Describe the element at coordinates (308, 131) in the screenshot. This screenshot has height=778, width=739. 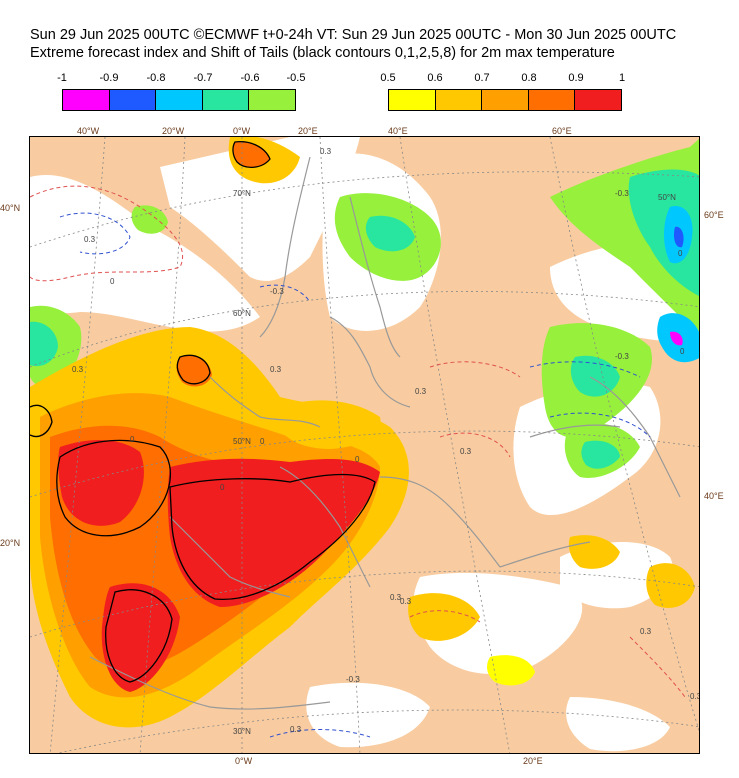
I see `lon-label-top: 20°E` at that location.